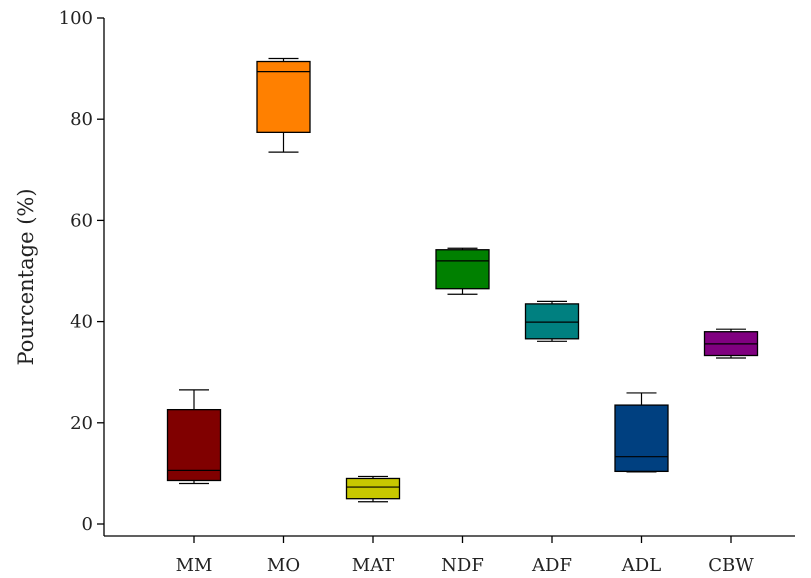 This screenshot has width=811, height=578. I want to click on x-tick-label: ADF, so click(551, 565).